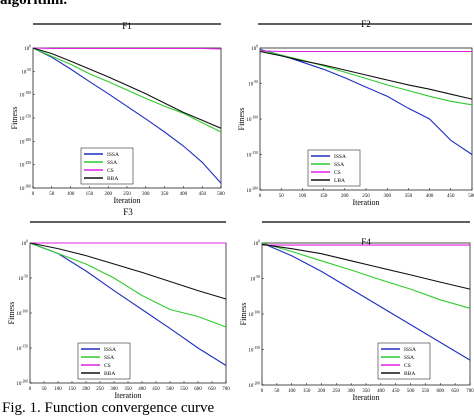  Describe the element at coordinates (366, 75) in the screenshot. I see `series-line-lba` at that location.